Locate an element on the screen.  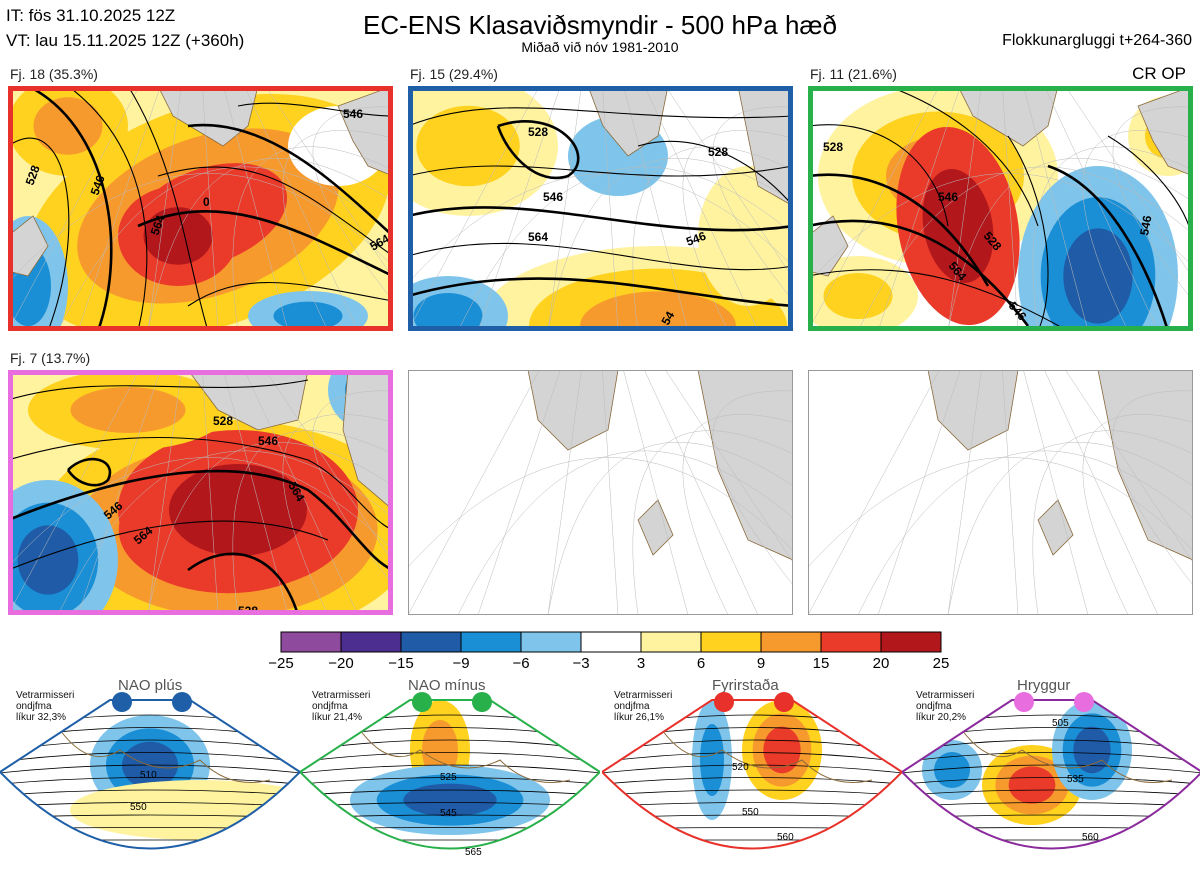
cluster-map-2: 528 546 564 546 528 54 is located at coordinates (600, 208).